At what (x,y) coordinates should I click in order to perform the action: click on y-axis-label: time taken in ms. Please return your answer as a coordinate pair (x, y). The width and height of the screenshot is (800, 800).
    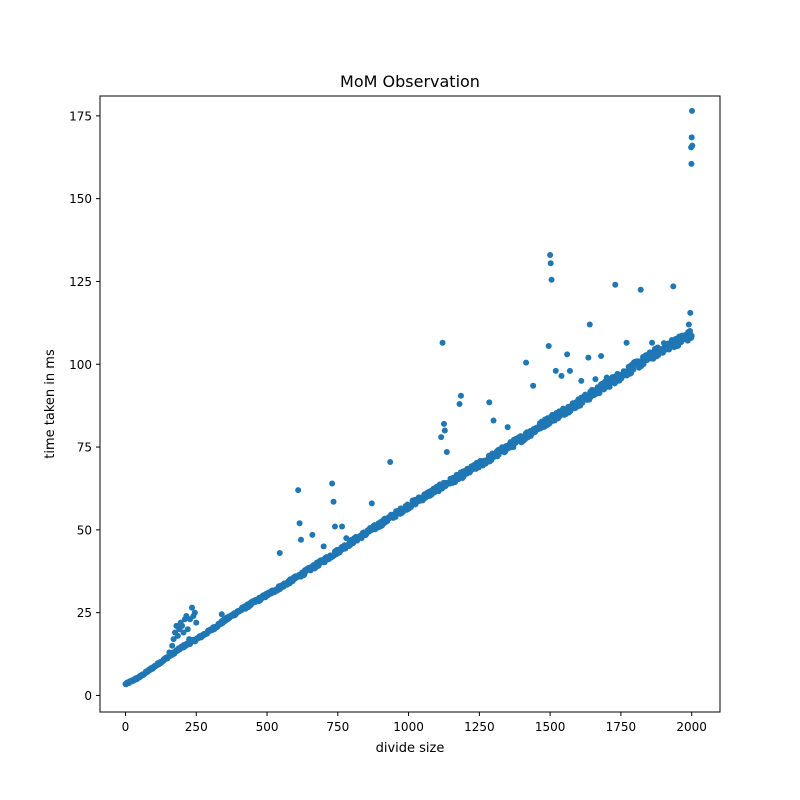
    Looking at the image, I should click on (50, 404).